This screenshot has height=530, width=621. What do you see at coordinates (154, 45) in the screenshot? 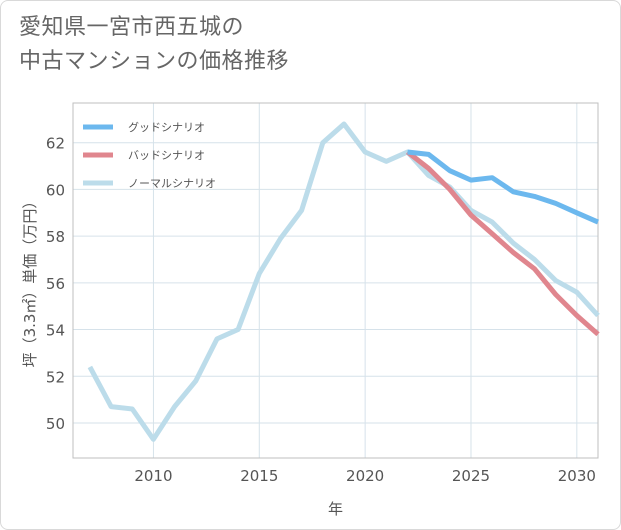
I see `chart-title: 愛知県一宮市西五城の 中古マンションの価格推移` at bounding box center [154, 45].